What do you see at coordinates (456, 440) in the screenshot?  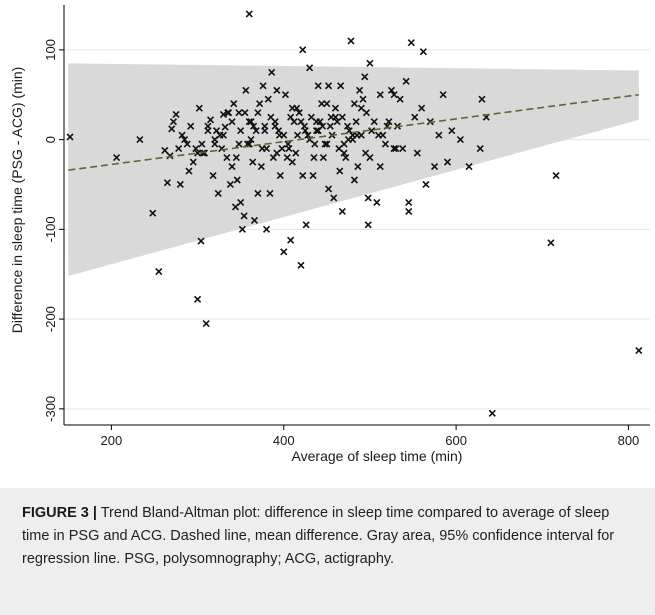 I see `x-tick-label: 600` at bounding box center [456, 440].